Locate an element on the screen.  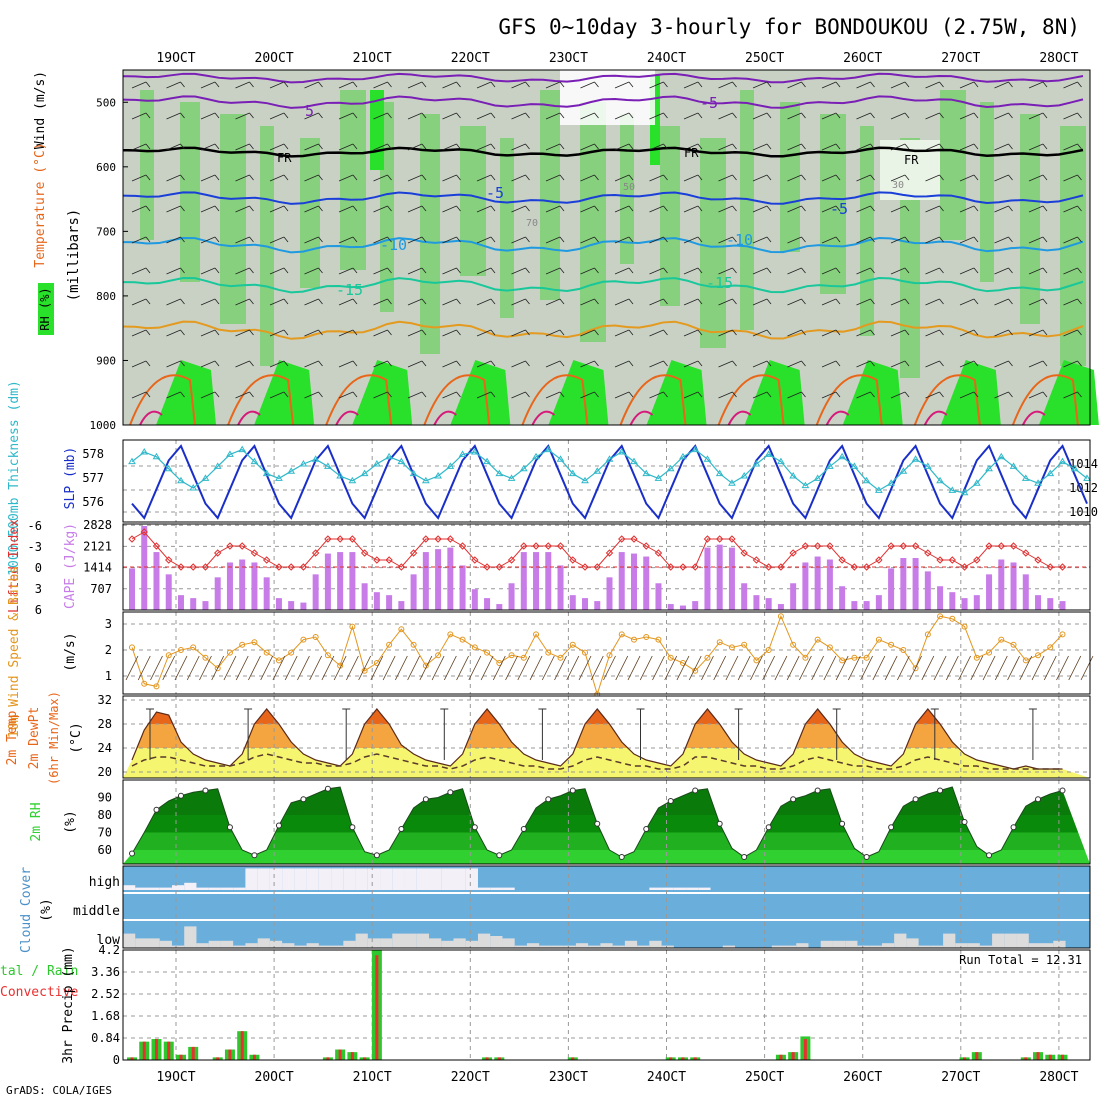
temp2m-line is located at coordinates (597, 739).